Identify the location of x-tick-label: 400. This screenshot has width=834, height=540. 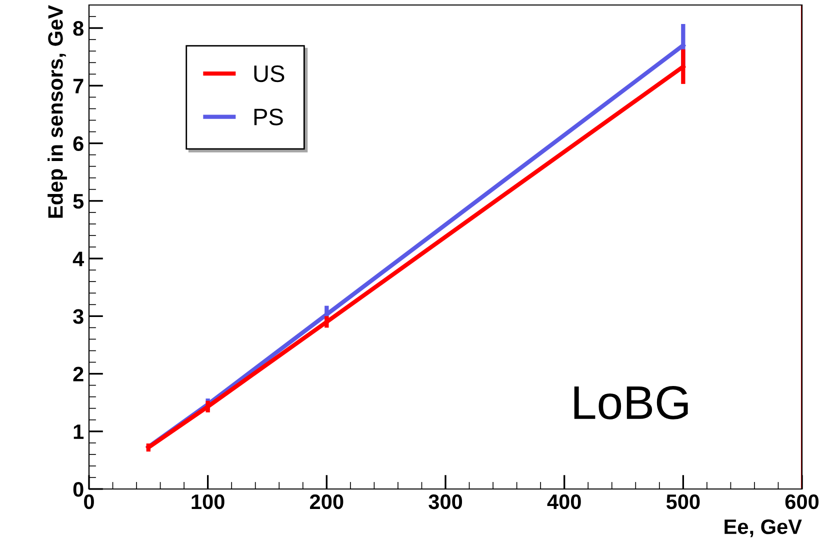
(564, 502).